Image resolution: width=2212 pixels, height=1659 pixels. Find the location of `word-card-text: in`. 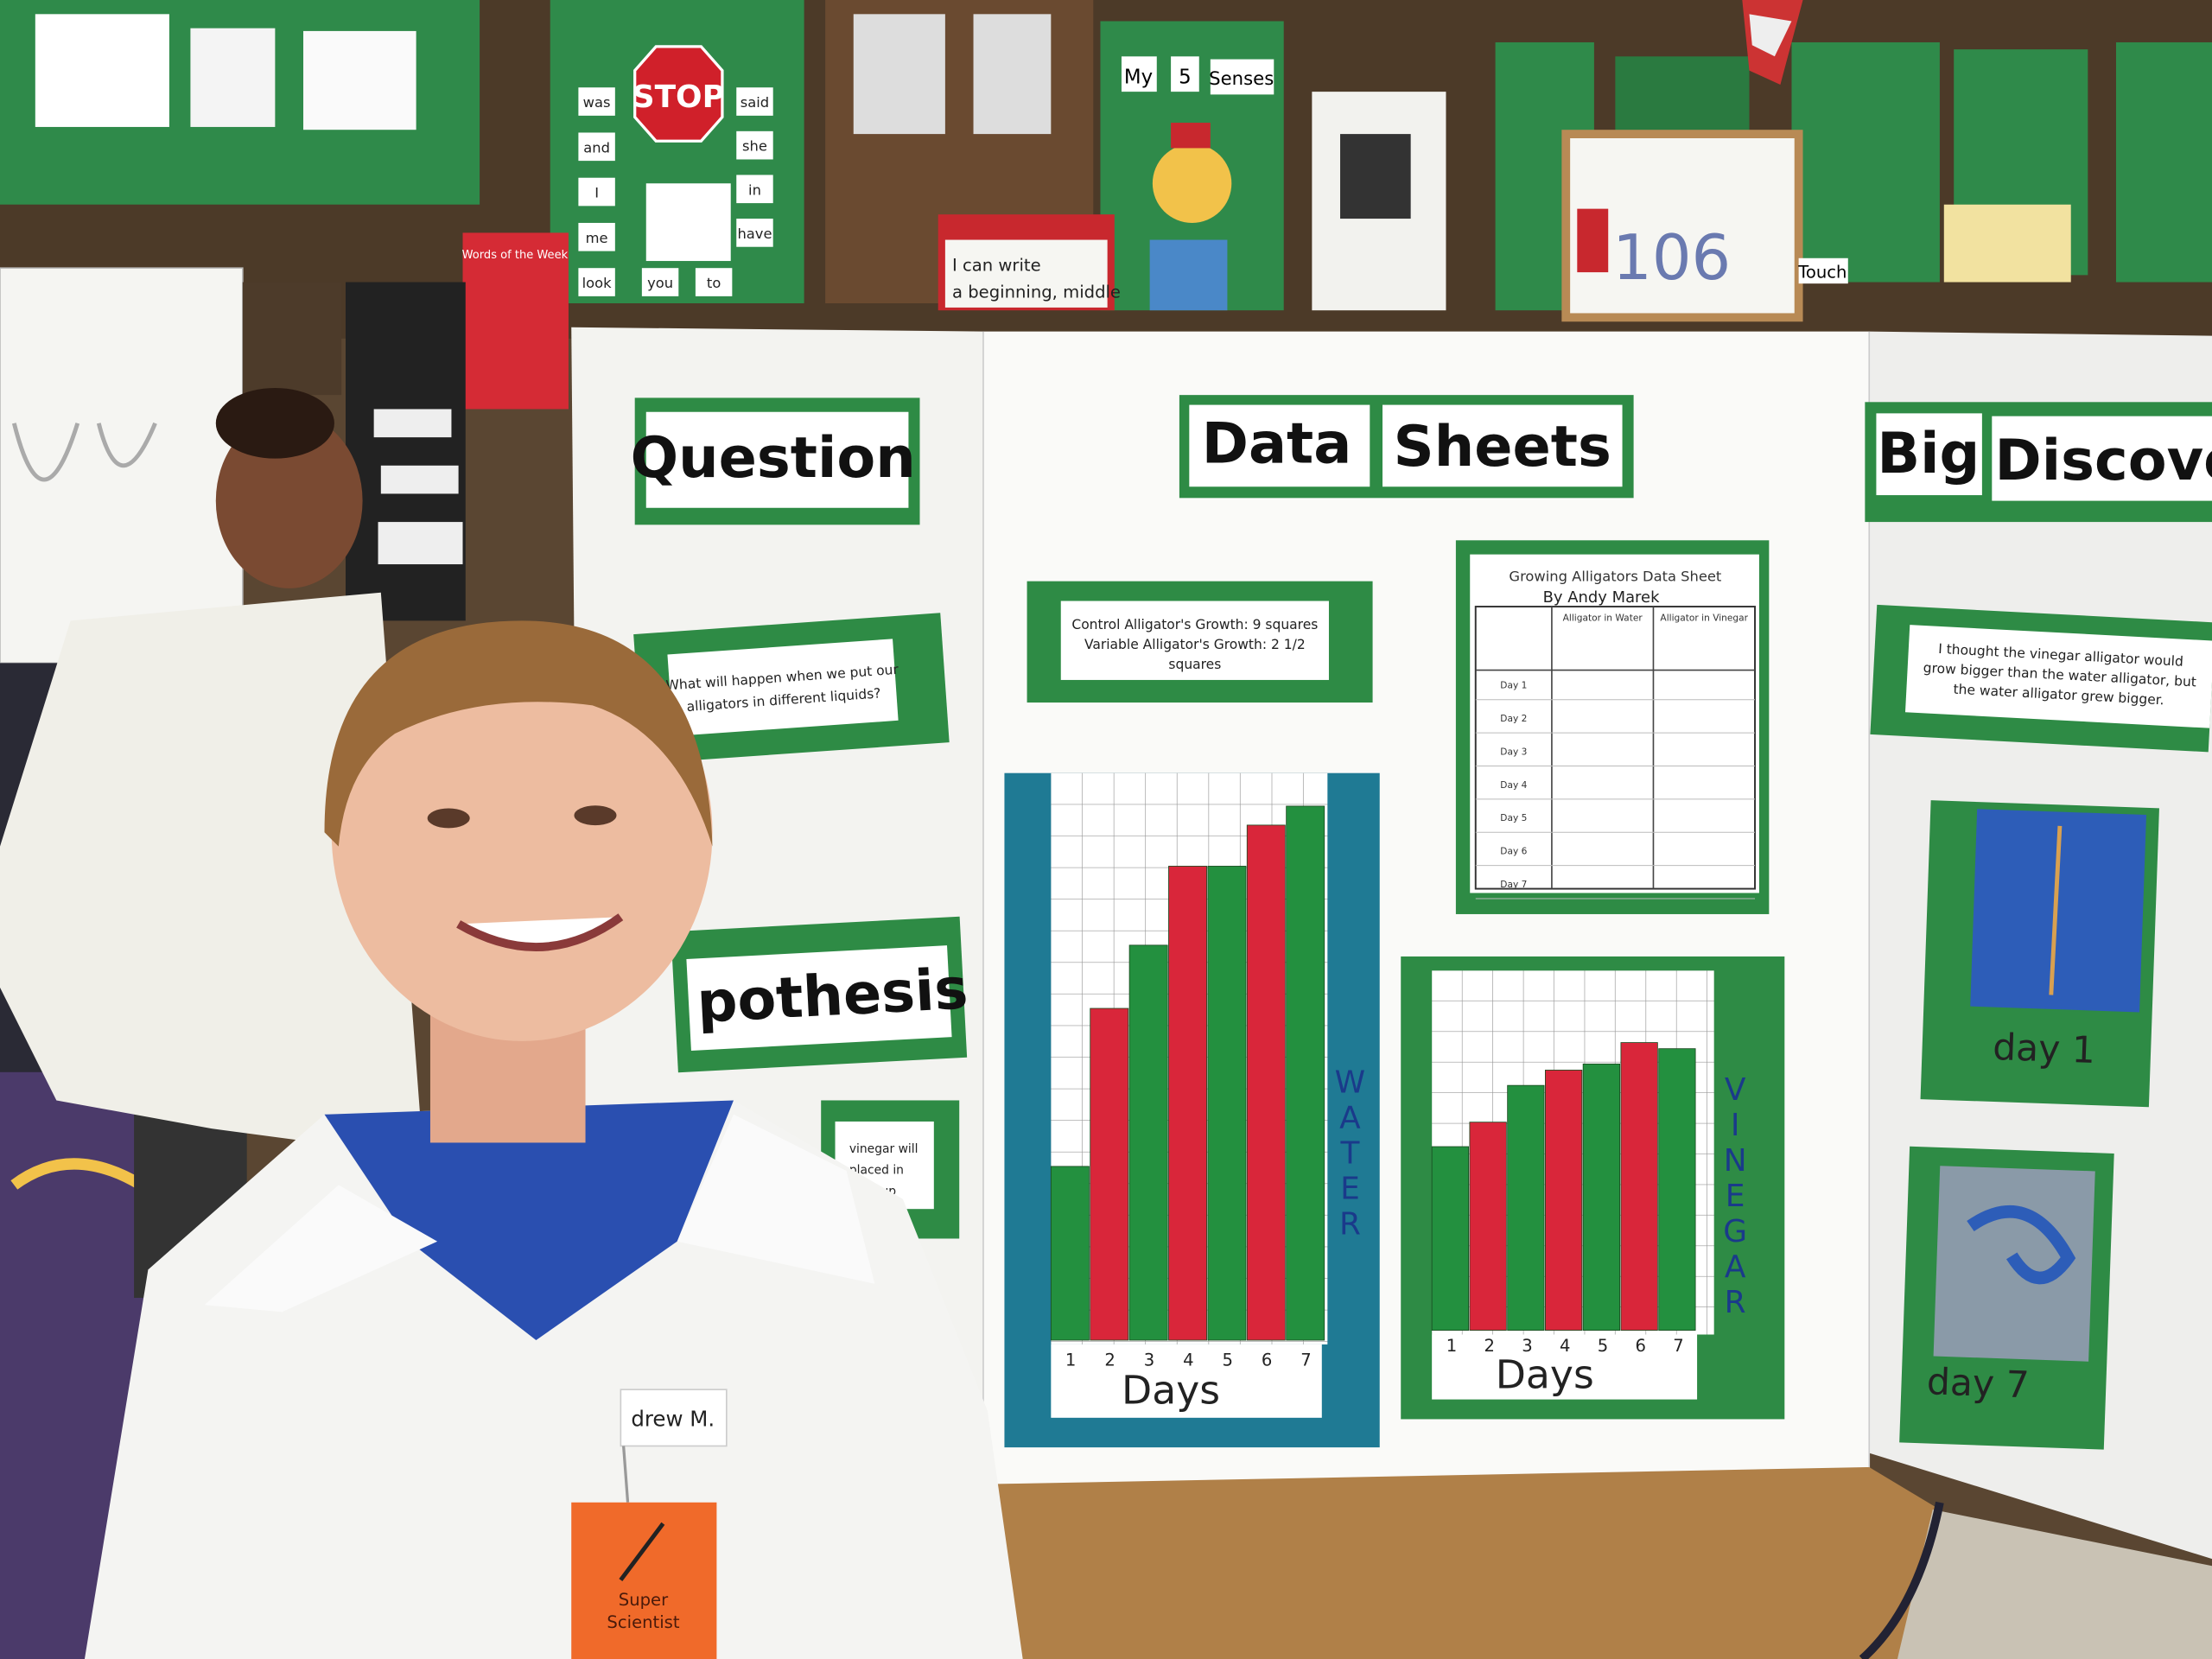

word-card-text: in is located at coordinates (754, 189).